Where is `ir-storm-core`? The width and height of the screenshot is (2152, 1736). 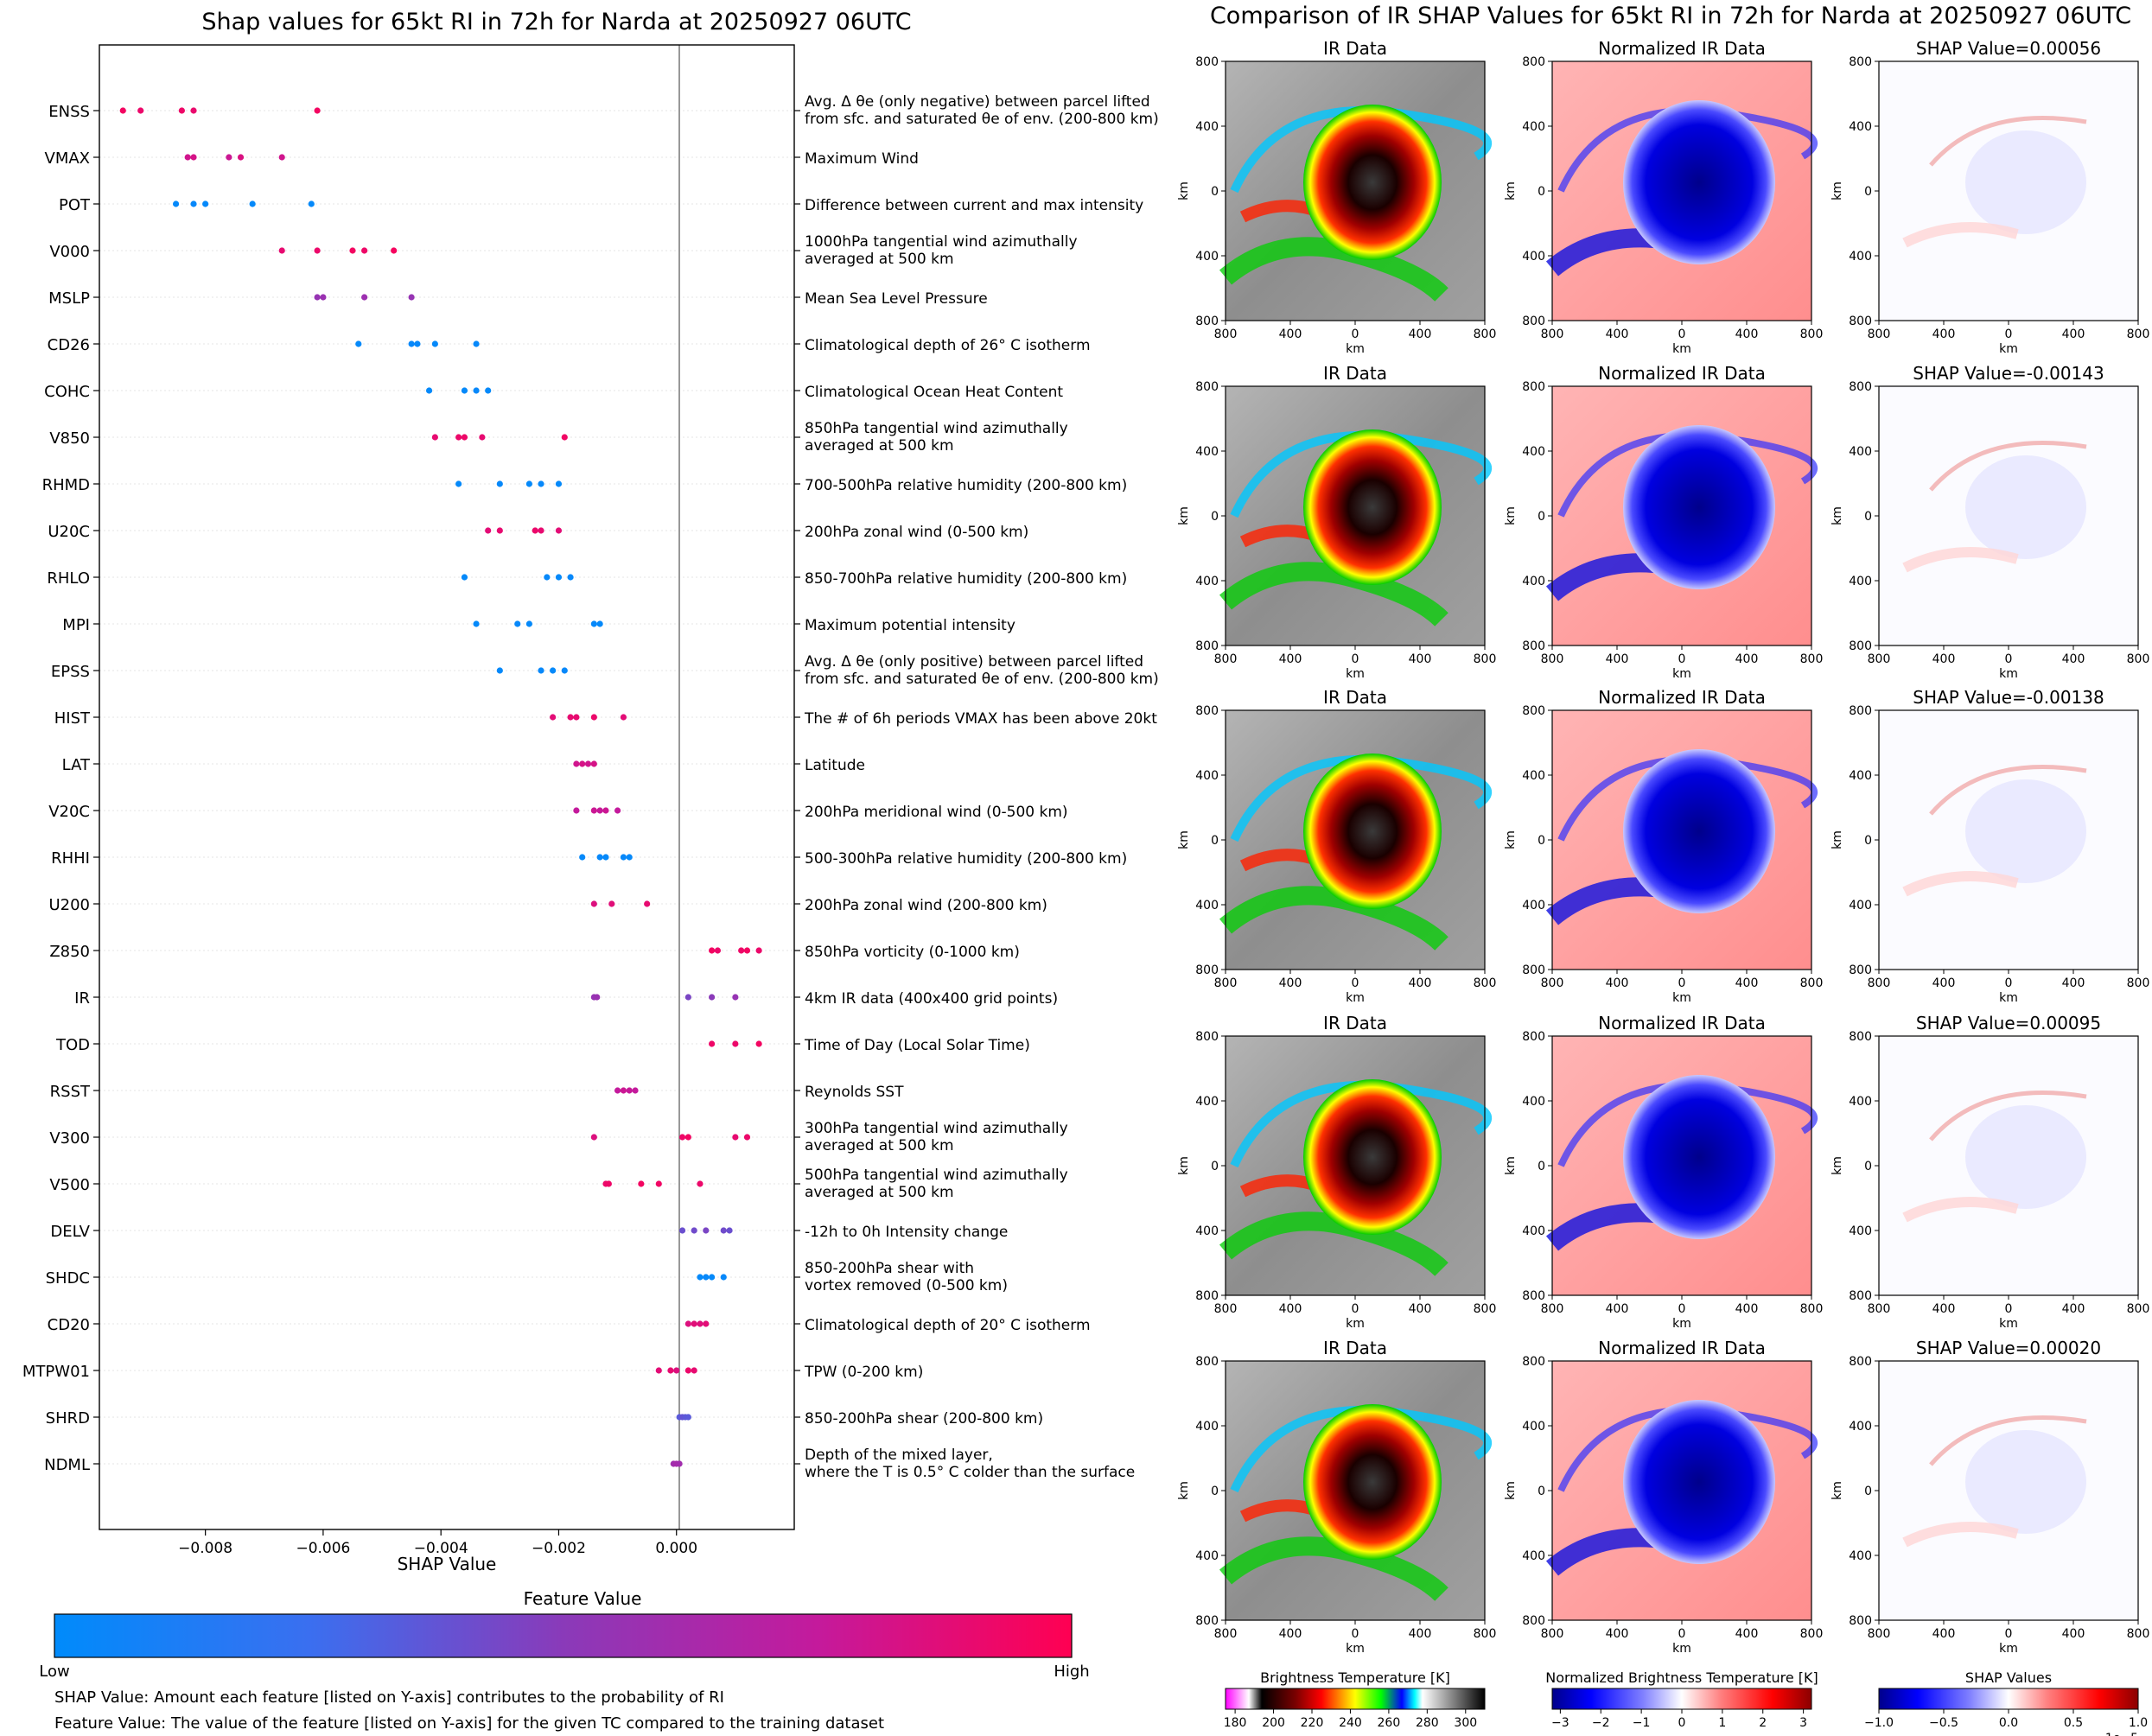 ir-storm-core is located at coordinates (1372, 1482).